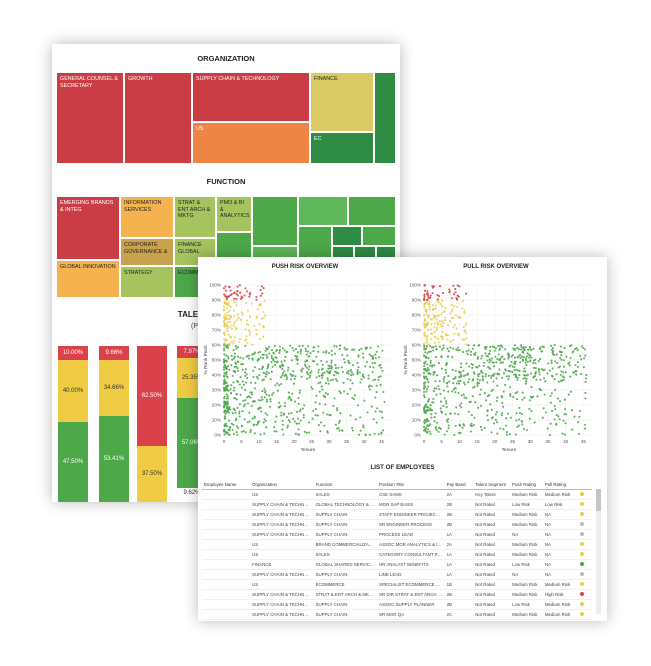 This screenshot has width=651, height=666. Describe the element at coordinates (492, 484) in the screenshot. I see `col-talent-segment: Talent Segment` at that location.